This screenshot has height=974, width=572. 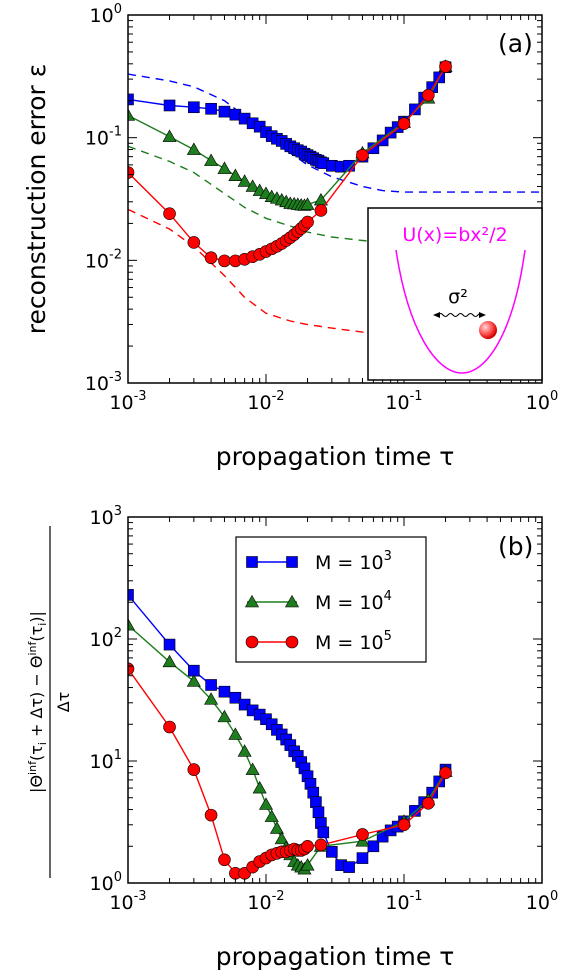 I want to click on legend: M = 103 M = 104 M = 105, so click(x=331, y=599).